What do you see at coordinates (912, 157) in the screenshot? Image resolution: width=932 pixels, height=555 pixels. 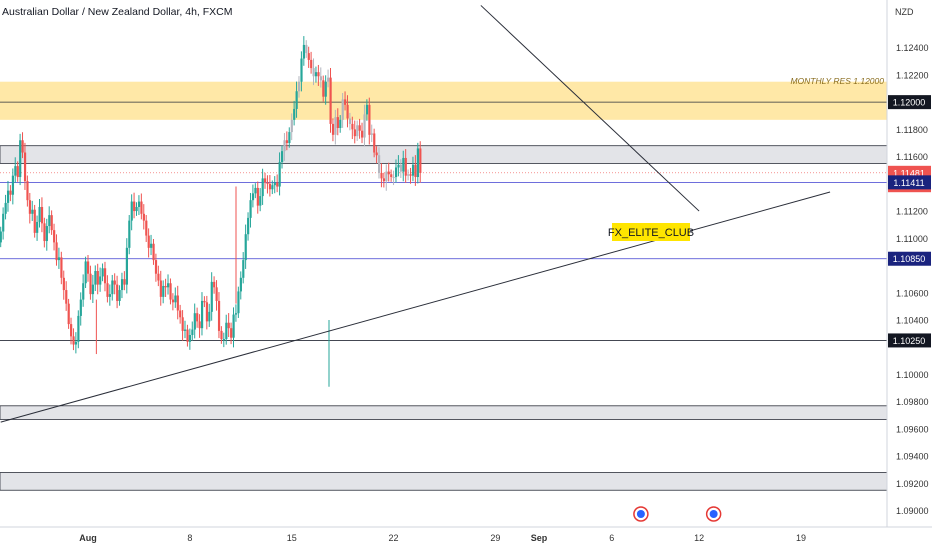 I see `price-axis-tick: 1.11600` at bounding box center [912, 157].